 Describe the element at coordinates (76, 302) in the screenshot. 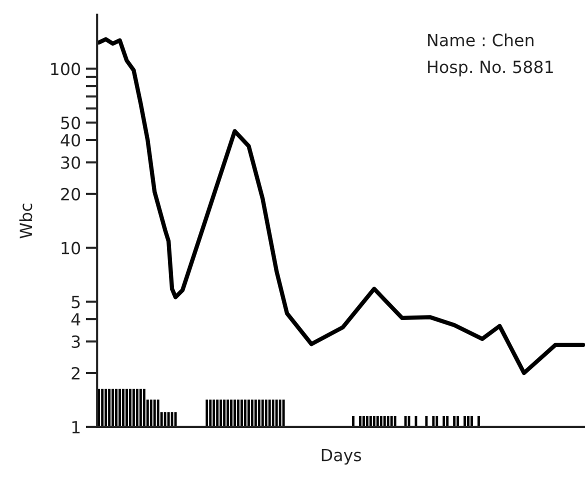

I see `y-tick-label: 5` at that location.